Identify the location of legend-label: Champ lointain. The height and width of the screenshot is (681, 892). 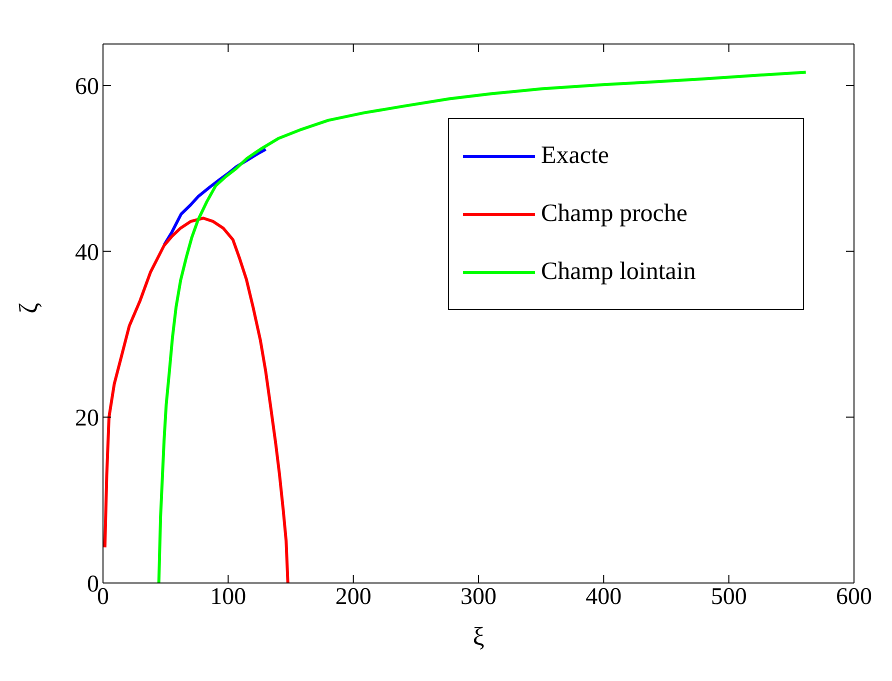
(618, 272).